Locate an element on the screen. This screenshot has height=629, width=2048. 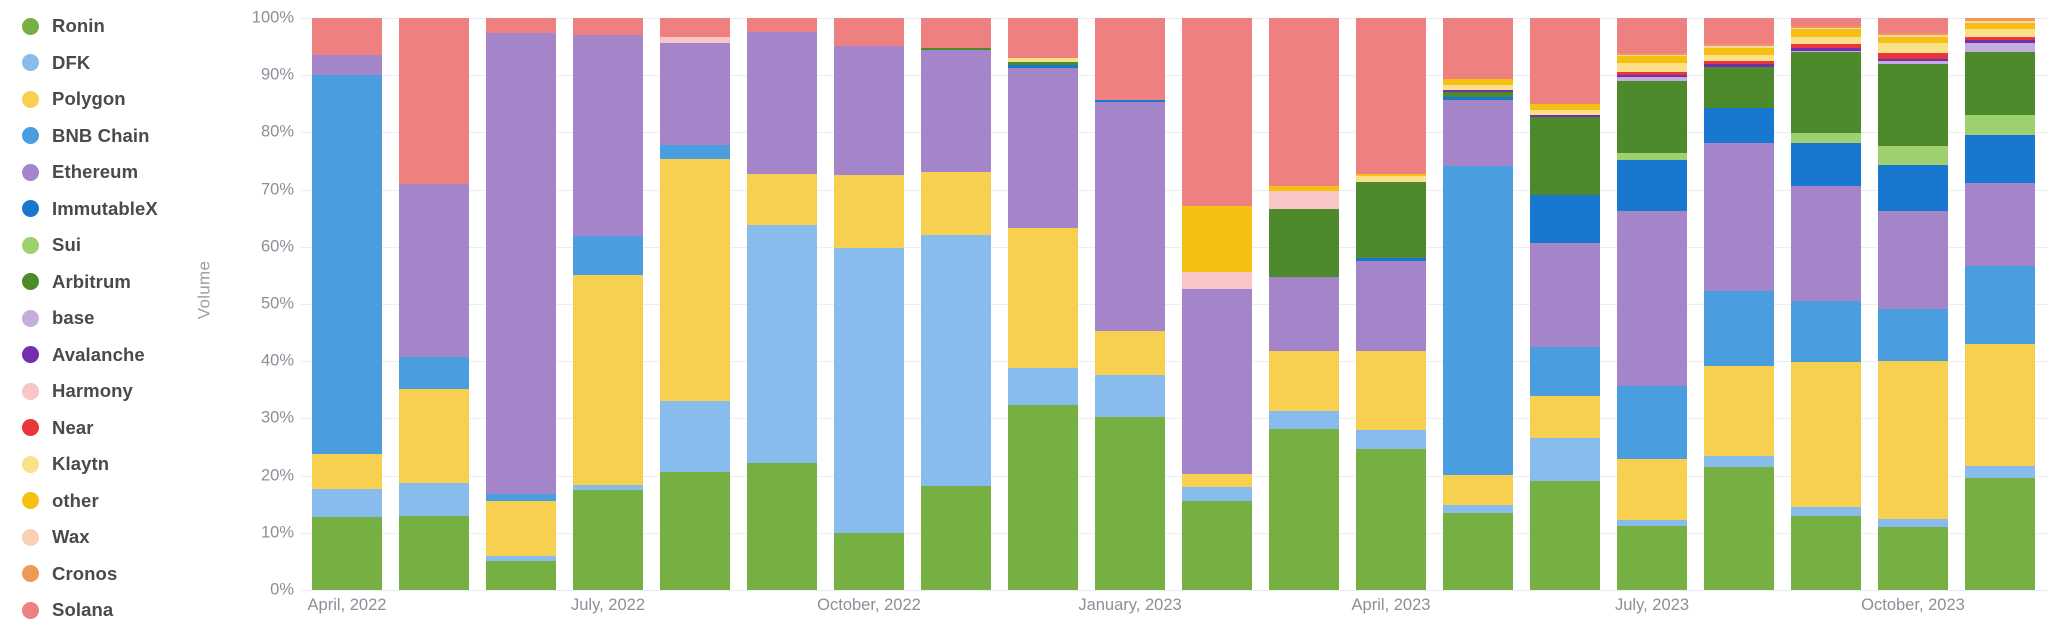
bar-segment-base is located at coordinates (2000, 47).